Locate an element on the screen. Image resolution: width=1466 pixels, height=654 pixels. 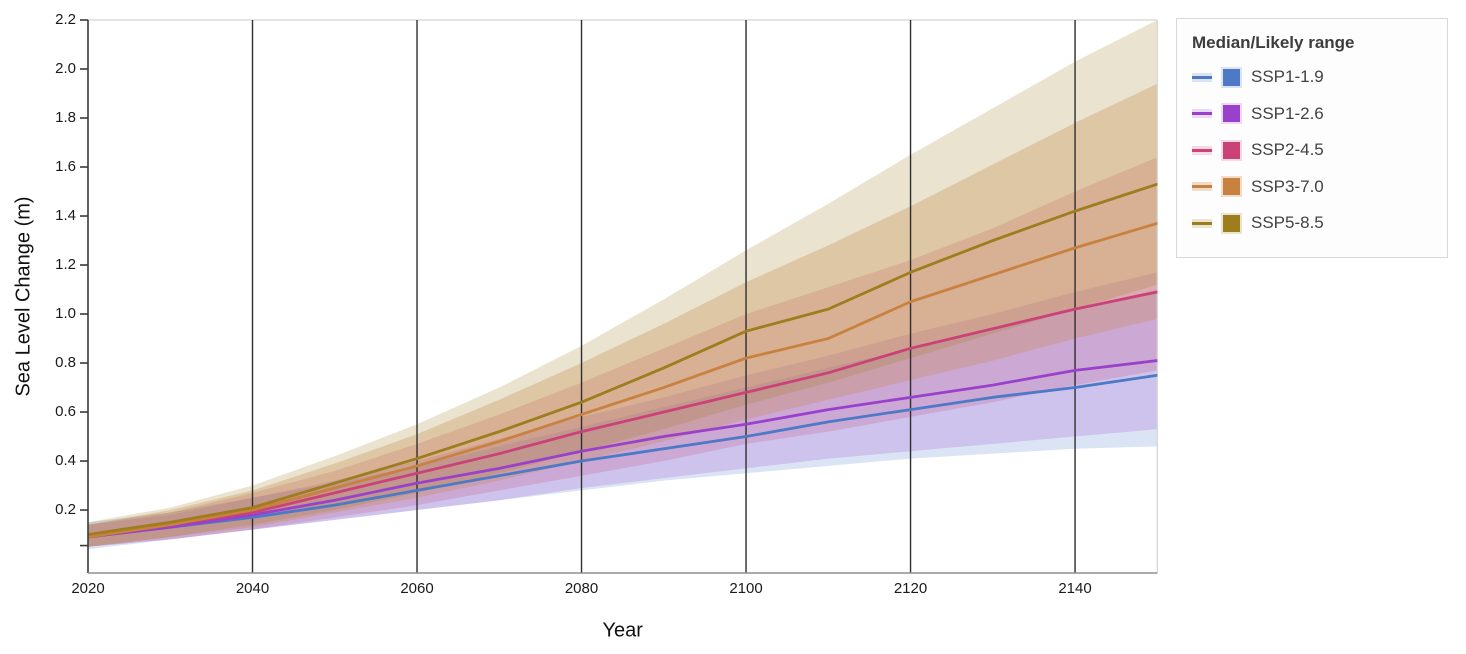
legend-item-ssp2-4.5: SSP2-4.5 is located at coordinates (1314, 150).